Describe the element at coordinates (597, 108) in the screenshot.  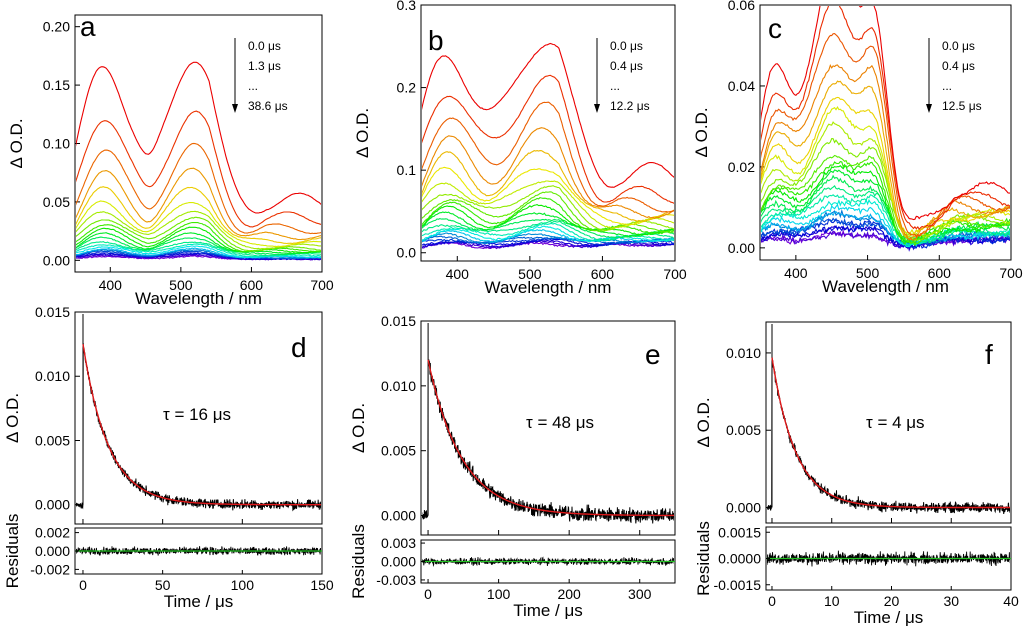
I see `time-arrowhead-b` at that location.